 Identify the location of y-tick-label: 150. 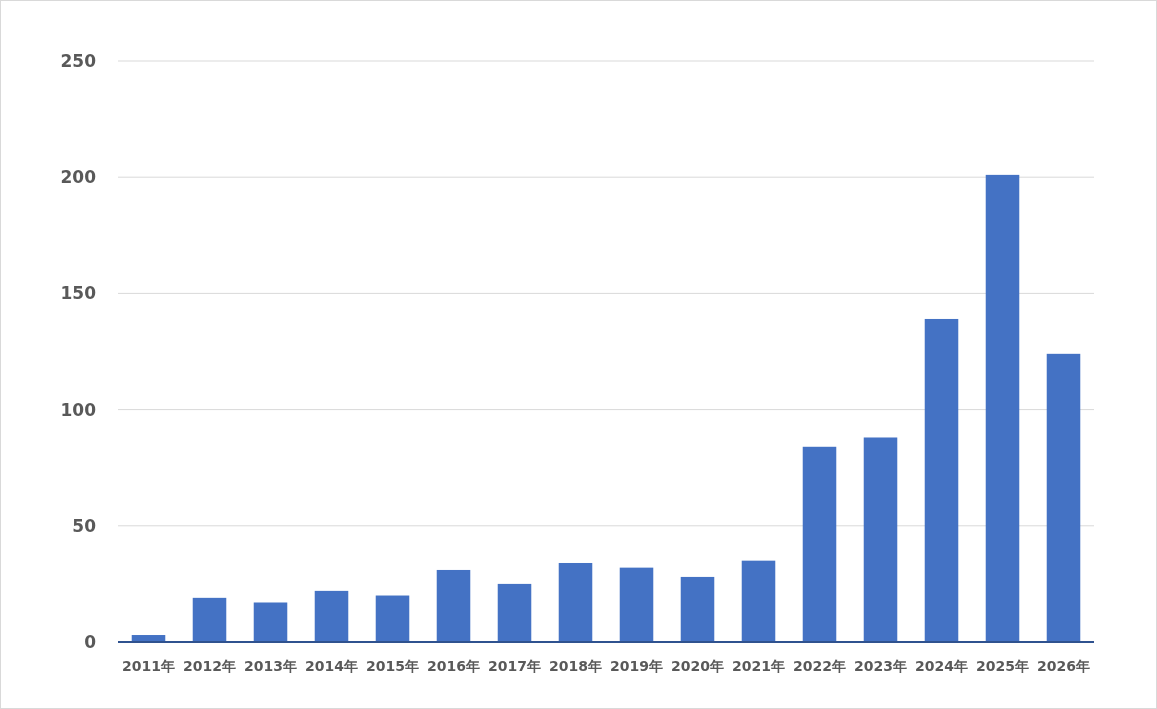
(78, 293).